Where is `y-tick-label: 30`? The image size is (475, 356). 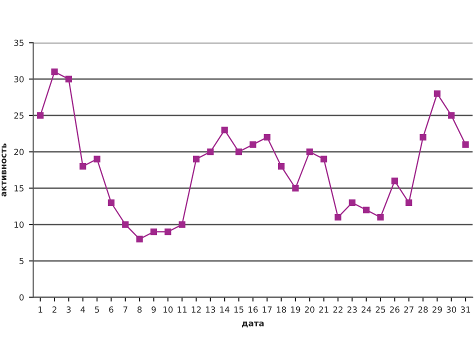 y-tick-label: 30 is located at coordinates (19, 79).